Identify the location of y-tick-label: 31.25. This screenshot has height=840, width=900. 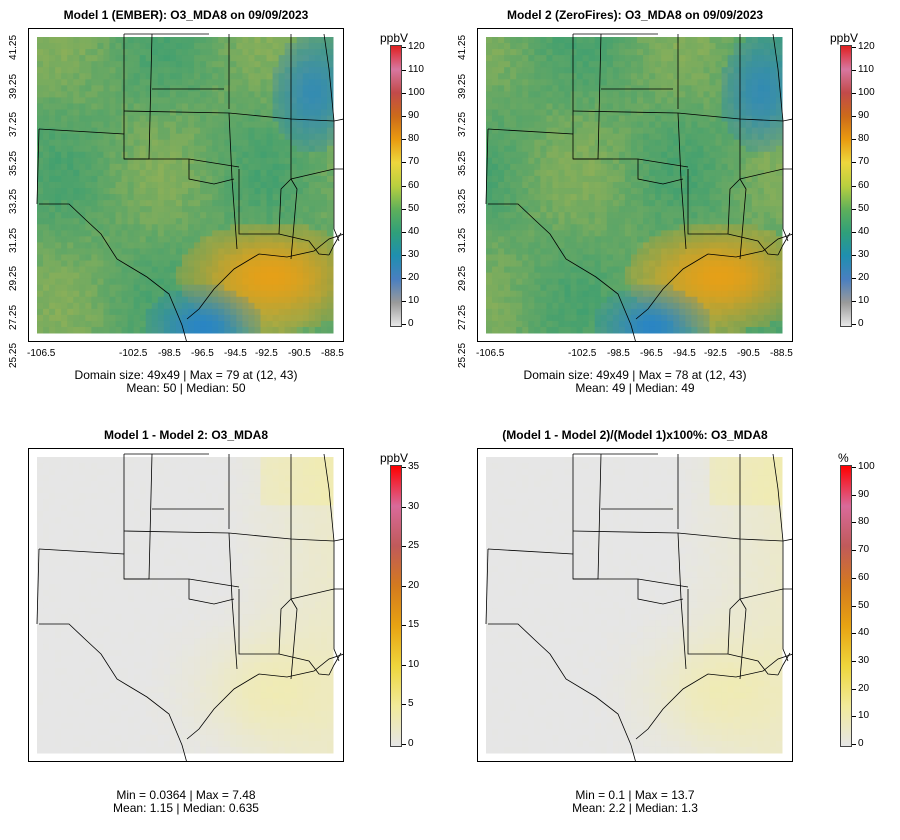
(13, 240).